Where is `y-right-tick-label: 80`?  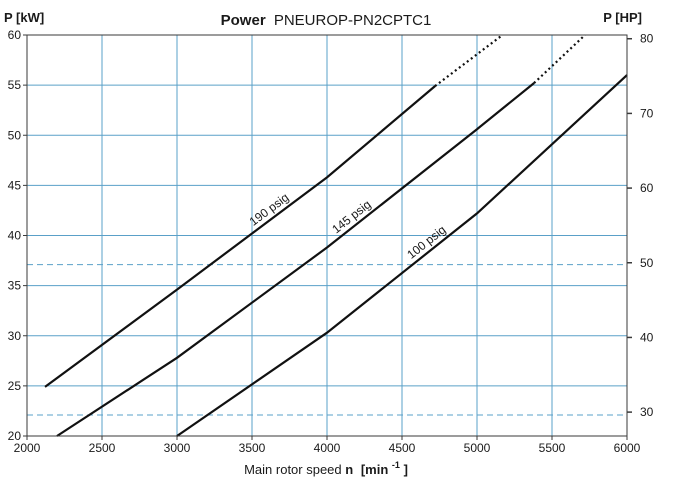
y-right-tick-label: 80 is located at coordinates (647, 39).